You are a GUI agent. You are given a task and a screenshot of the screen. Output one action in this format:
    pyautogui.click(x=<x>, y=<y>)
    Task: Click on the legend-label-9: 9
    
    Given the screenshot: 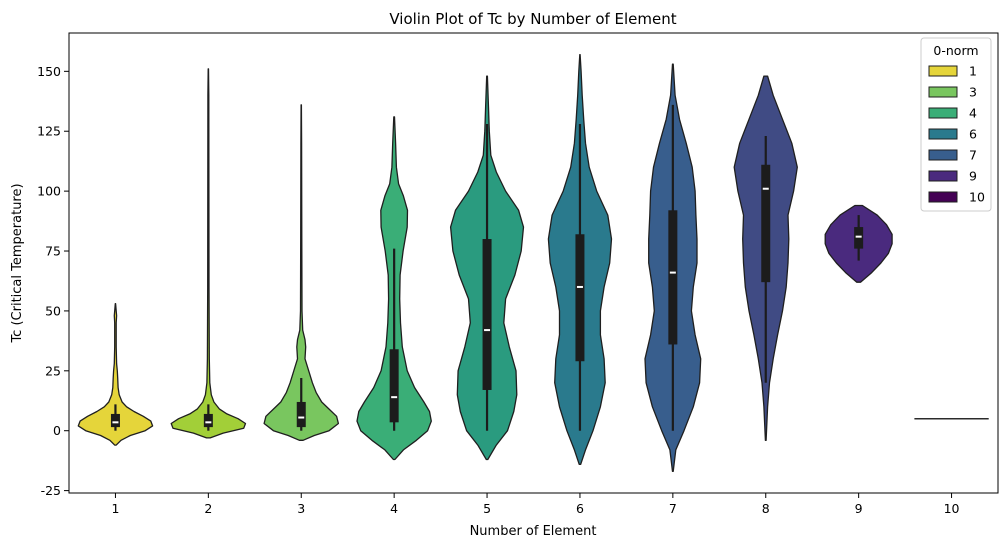 What is the action you would take?
    pyautogui.click(x=973, y=176)
    